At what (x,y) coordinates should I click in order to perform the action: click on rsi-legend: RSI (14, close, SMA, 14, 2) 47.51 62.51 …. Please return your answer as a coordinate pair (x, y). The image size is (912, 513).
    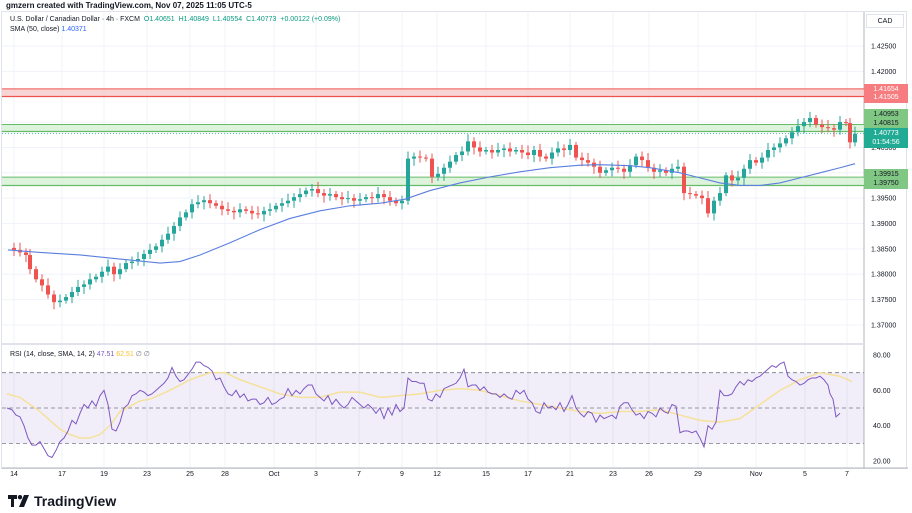
    Looking at the image, I should click on (80, 354).